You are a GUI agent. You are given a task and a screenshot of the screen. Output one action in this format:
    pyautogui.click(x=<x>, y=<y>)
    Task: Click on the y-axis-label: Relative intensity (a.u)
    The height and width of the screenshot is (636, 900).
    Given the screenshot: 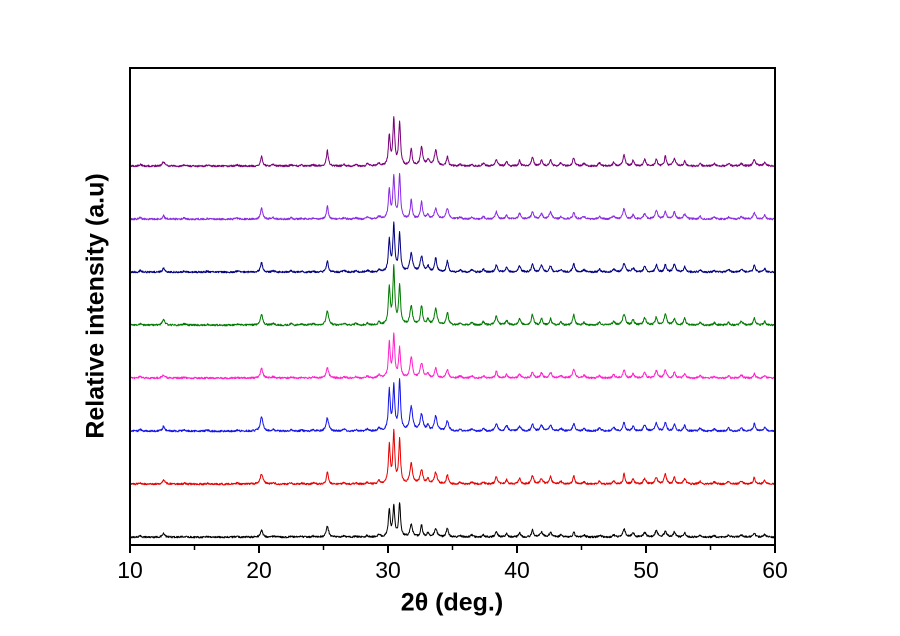 What is the action you would take?
    pyautogui.click(x=95, y=306)
    